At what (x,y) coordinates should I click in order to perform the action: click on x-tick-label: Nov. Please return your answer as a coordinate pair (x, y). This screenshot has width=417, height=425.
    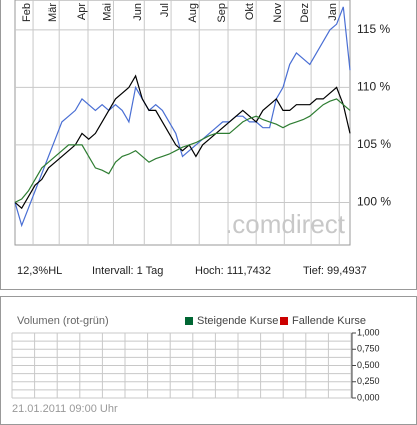
    Looking at the image, I should click on (278, 13).